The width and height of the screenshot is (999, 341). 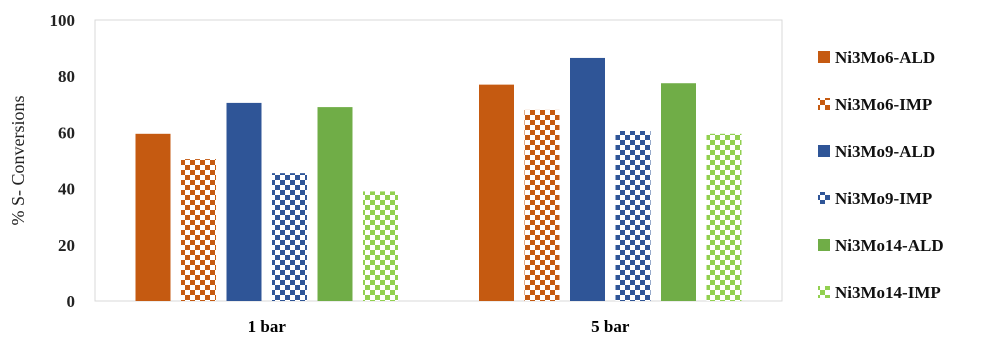 I want to click on legend-item: Ni3Mo9-IMP, so click(x=875, y=198).